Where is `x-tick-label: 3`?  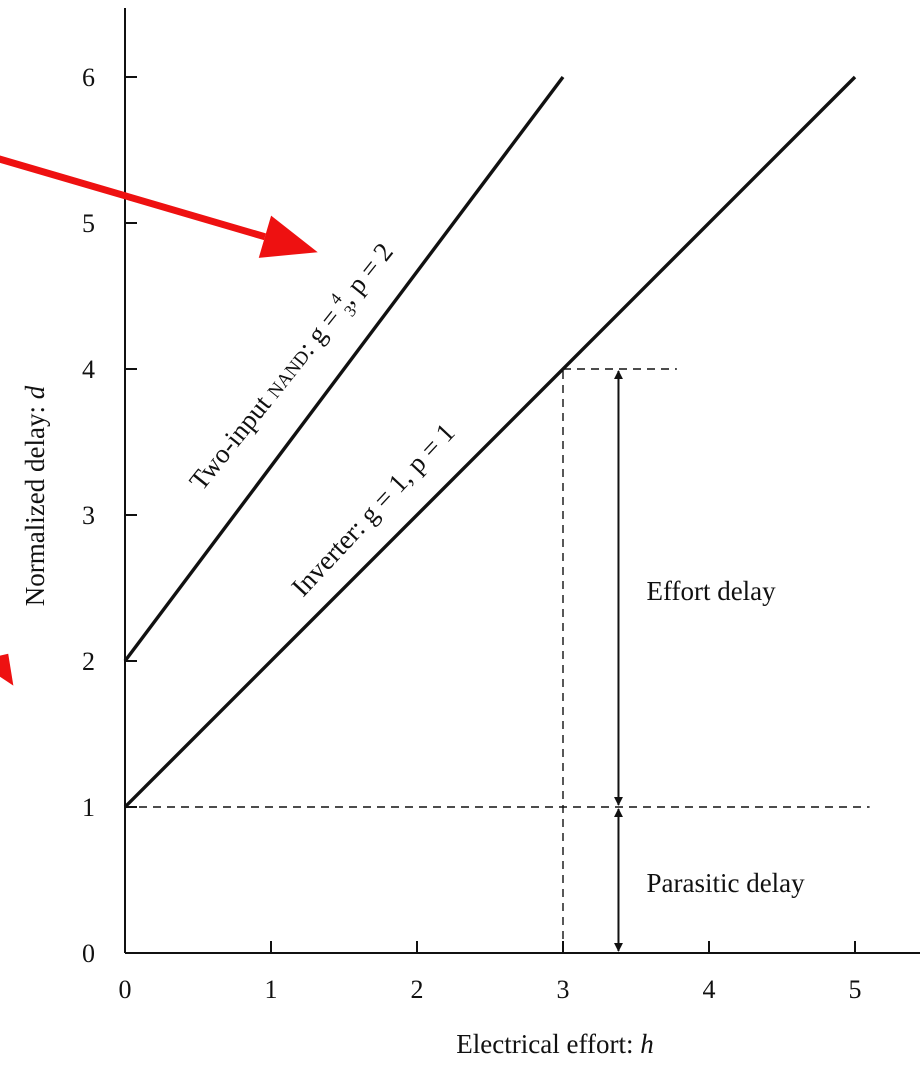 x-tick-label: 3 is located at coordinates (563, 989).